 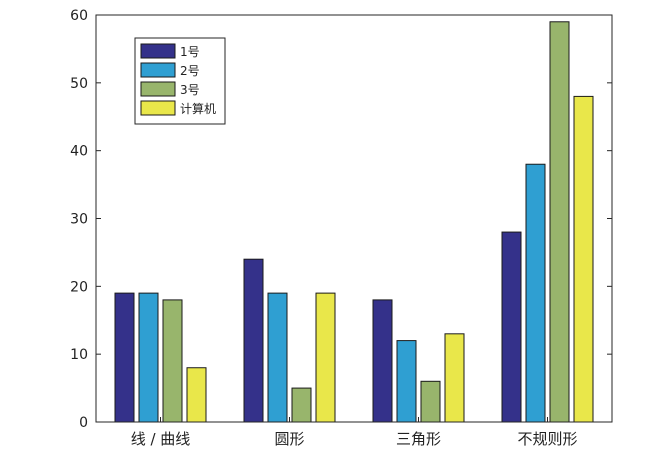 I want to click on x-category-label: 圆形, so click(x=289, y=439).